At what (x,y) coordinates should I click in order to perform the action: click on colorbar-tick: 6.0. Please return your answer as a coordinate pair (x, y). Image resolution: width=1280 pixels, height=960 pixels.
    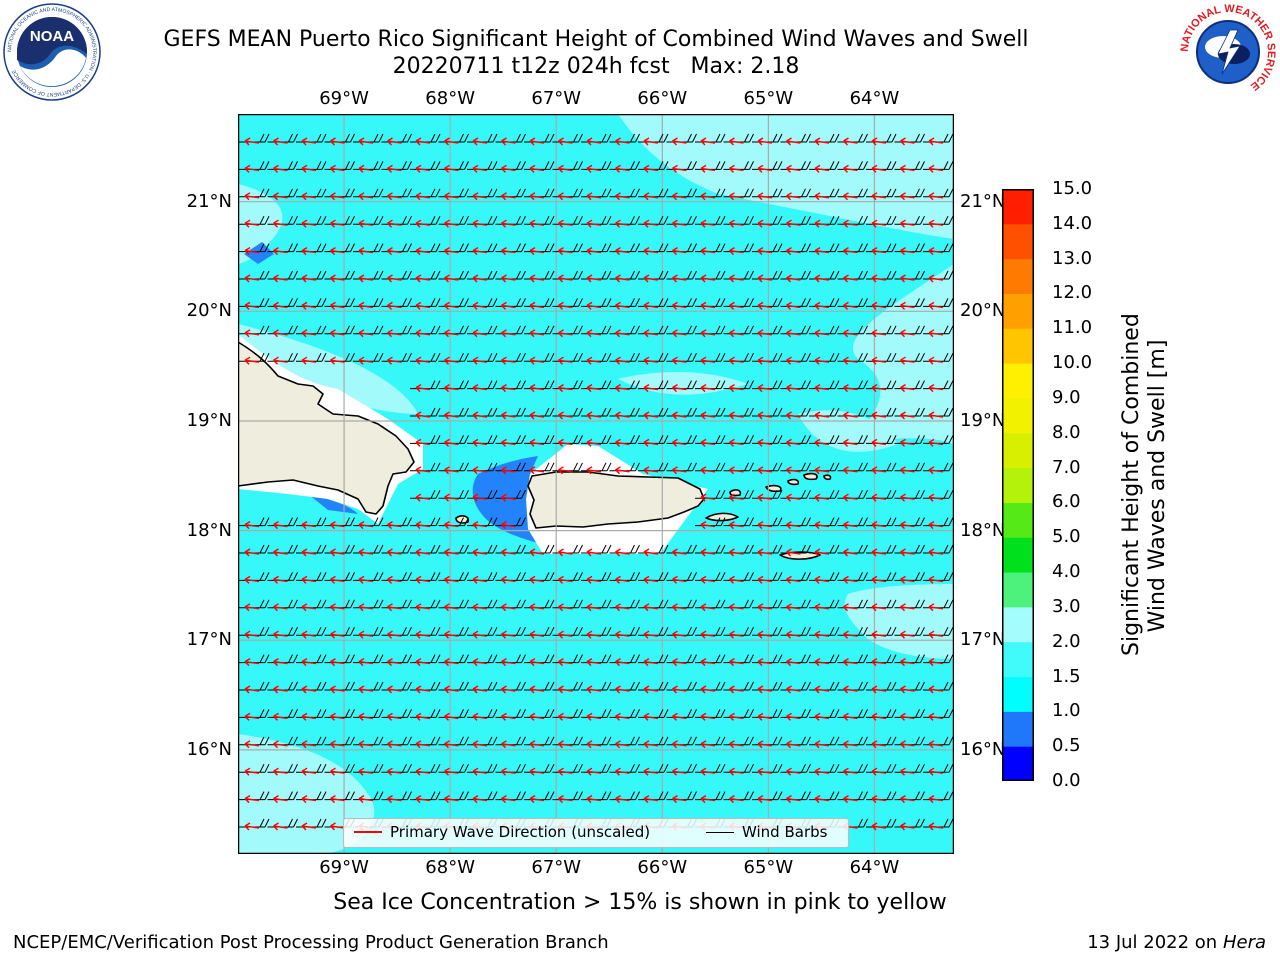
    Looking at the image, I should click on (1066, 502).